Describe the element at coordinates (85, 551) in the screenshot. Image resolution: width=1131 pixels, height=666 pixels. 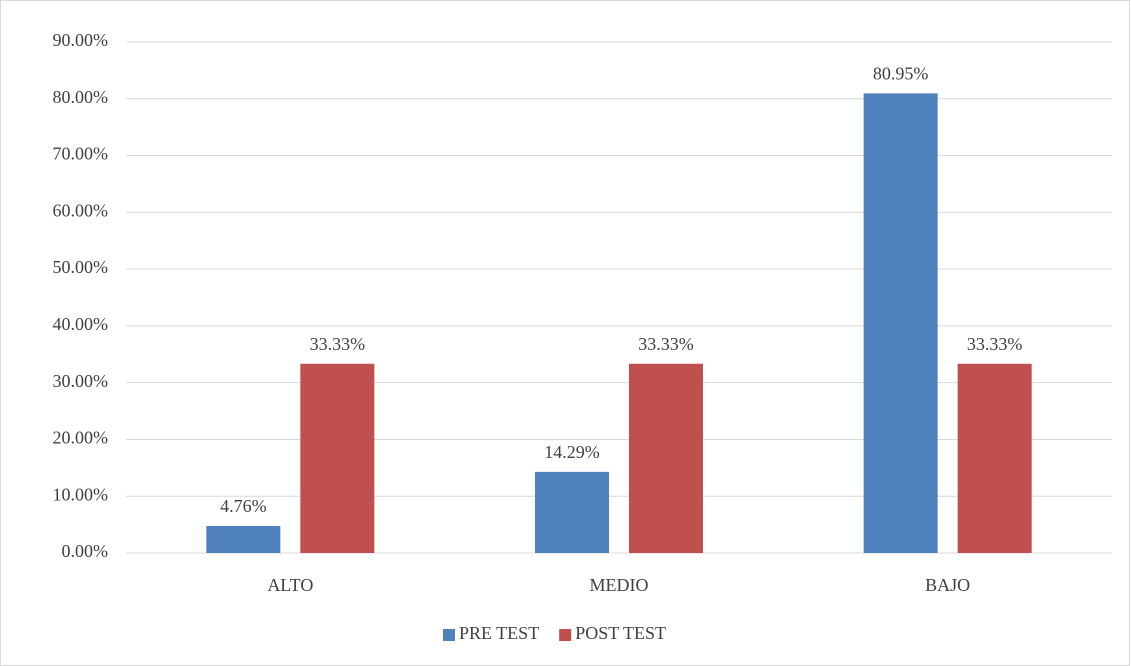
I see `y-tick-label: 0.00%` at that location.